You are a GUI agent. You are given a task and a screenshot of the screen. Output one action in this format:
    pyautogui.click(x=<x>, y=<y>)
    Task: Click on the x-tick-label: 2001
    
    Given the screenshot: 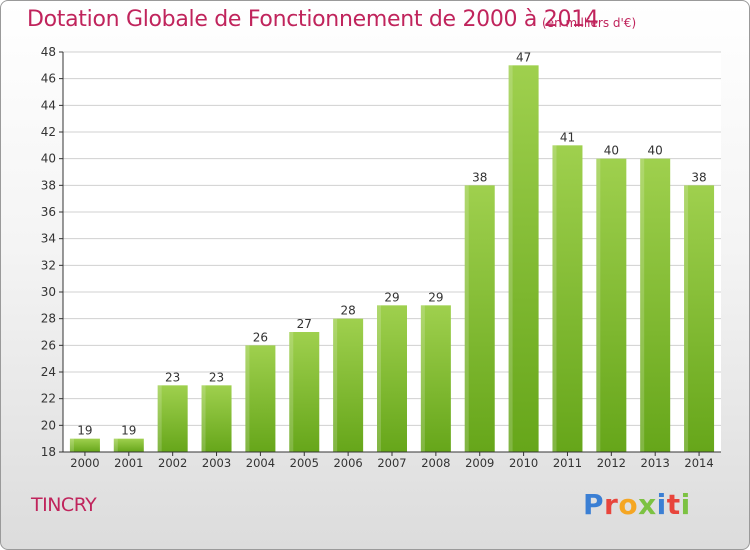 What is the action you would take?
    pyautogui.click(x=128, y=463)
    